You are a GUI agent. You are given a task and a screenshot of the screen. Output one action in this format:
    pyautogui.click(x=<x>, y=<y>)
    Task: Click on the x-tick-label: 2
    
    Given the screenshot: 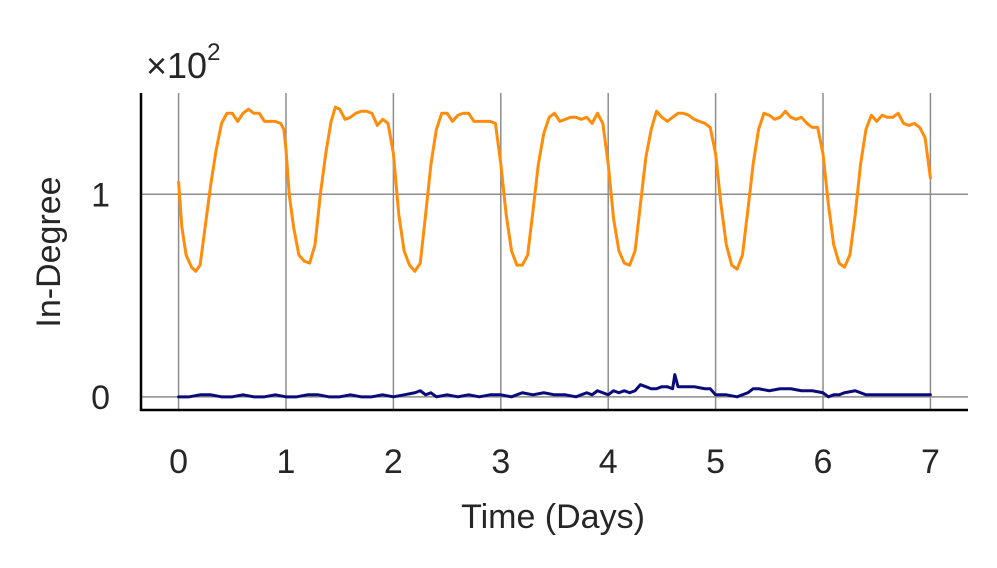 What is the action you would take?
    pyautogui.click(x=393, y=462)
    